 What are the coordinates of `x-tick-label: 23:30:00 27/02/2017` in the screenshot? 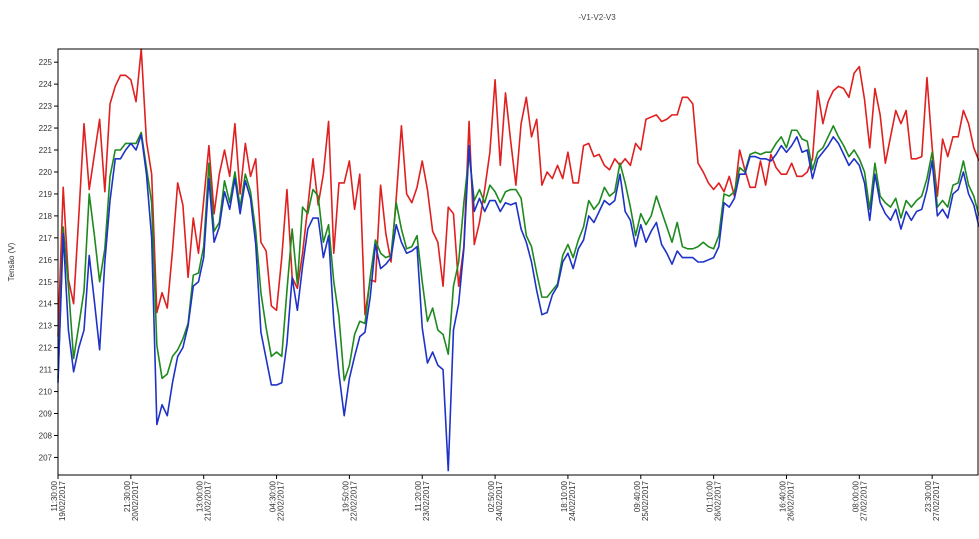 It's located at (932, 500).